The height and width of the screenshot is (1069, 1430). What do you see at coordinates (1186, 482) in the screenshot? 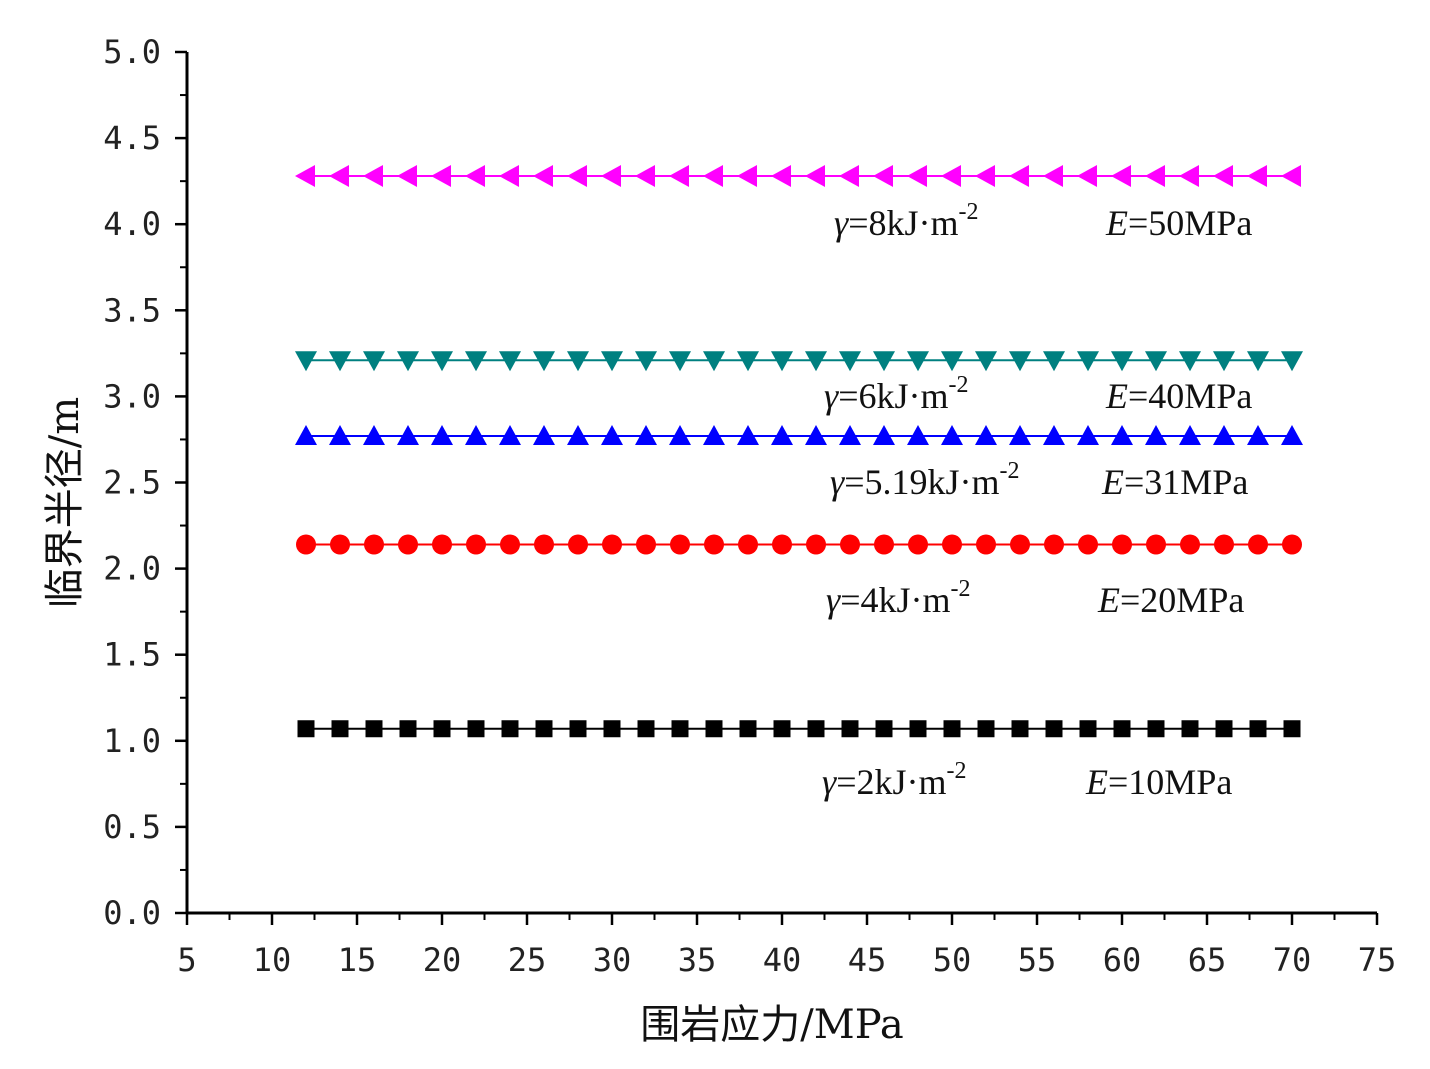
I see `modulus-value: =31MPa` at bounding box center [1186, 482].